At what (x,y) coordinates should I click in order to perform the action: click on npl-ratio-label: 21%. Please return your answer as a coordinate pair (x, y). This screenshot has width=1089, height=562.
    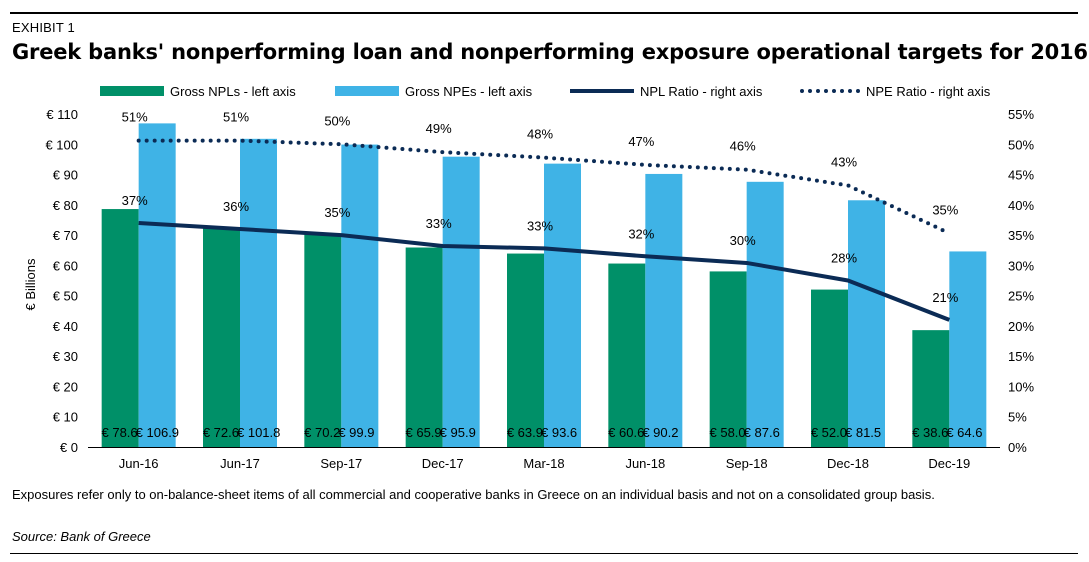
    Looking at the image, I should click on (945, 297).